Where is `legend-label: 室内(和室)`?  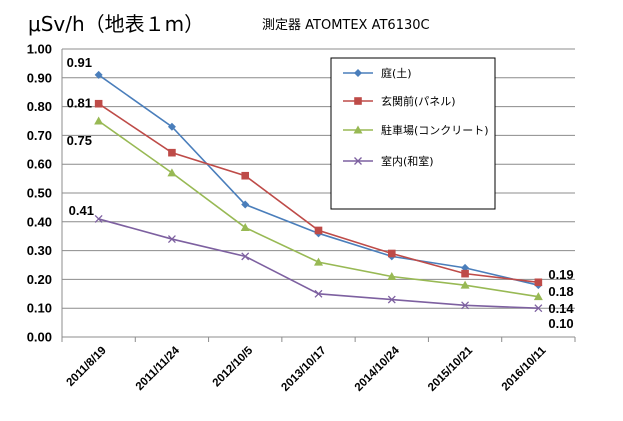
legend-label: 室内(和室) is located at coordinates (407, 161).